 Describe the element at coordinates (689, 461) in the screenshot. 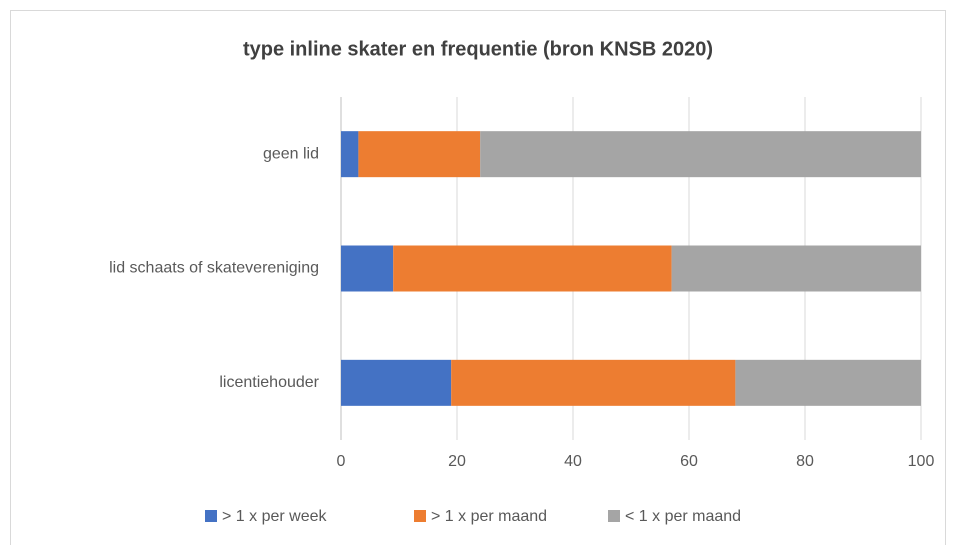

I see `x-tick-label: 60` at that location.